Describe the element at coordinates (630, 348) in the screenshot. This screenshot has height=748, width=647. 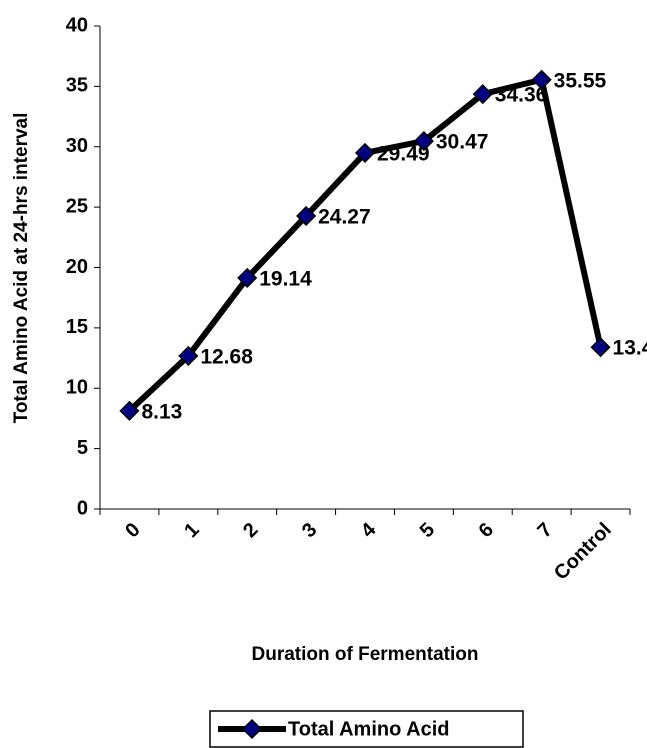
I see `data-label: 13.4` at that location.